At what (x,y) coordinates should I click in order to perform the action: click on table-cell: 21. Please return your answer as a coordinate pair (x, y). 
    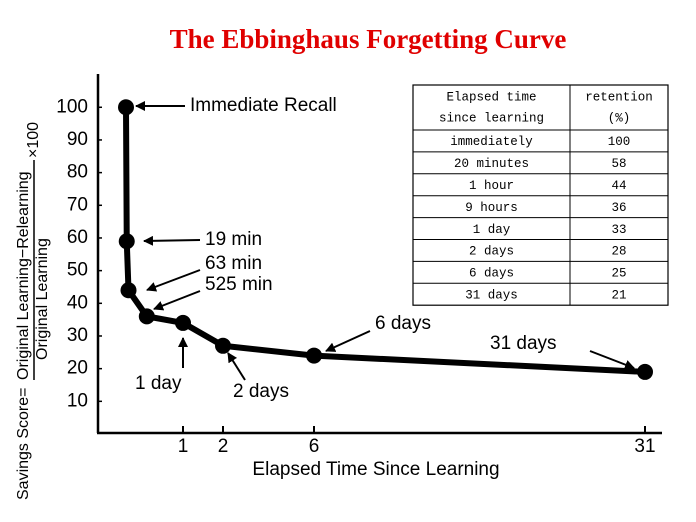
    Looking at the image, I should click on (618, 296).